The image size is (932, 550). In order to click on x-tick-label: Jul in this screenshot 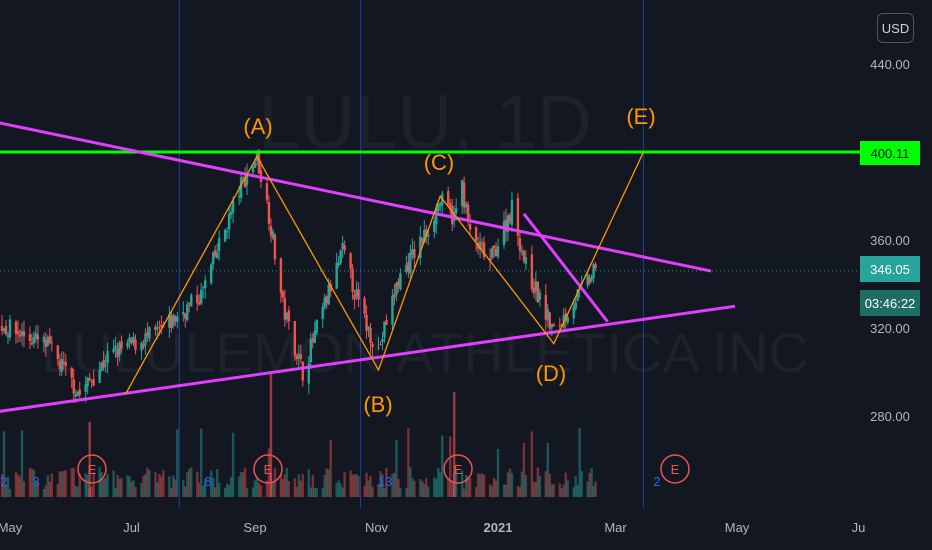, I will do `click(131, 527)`.